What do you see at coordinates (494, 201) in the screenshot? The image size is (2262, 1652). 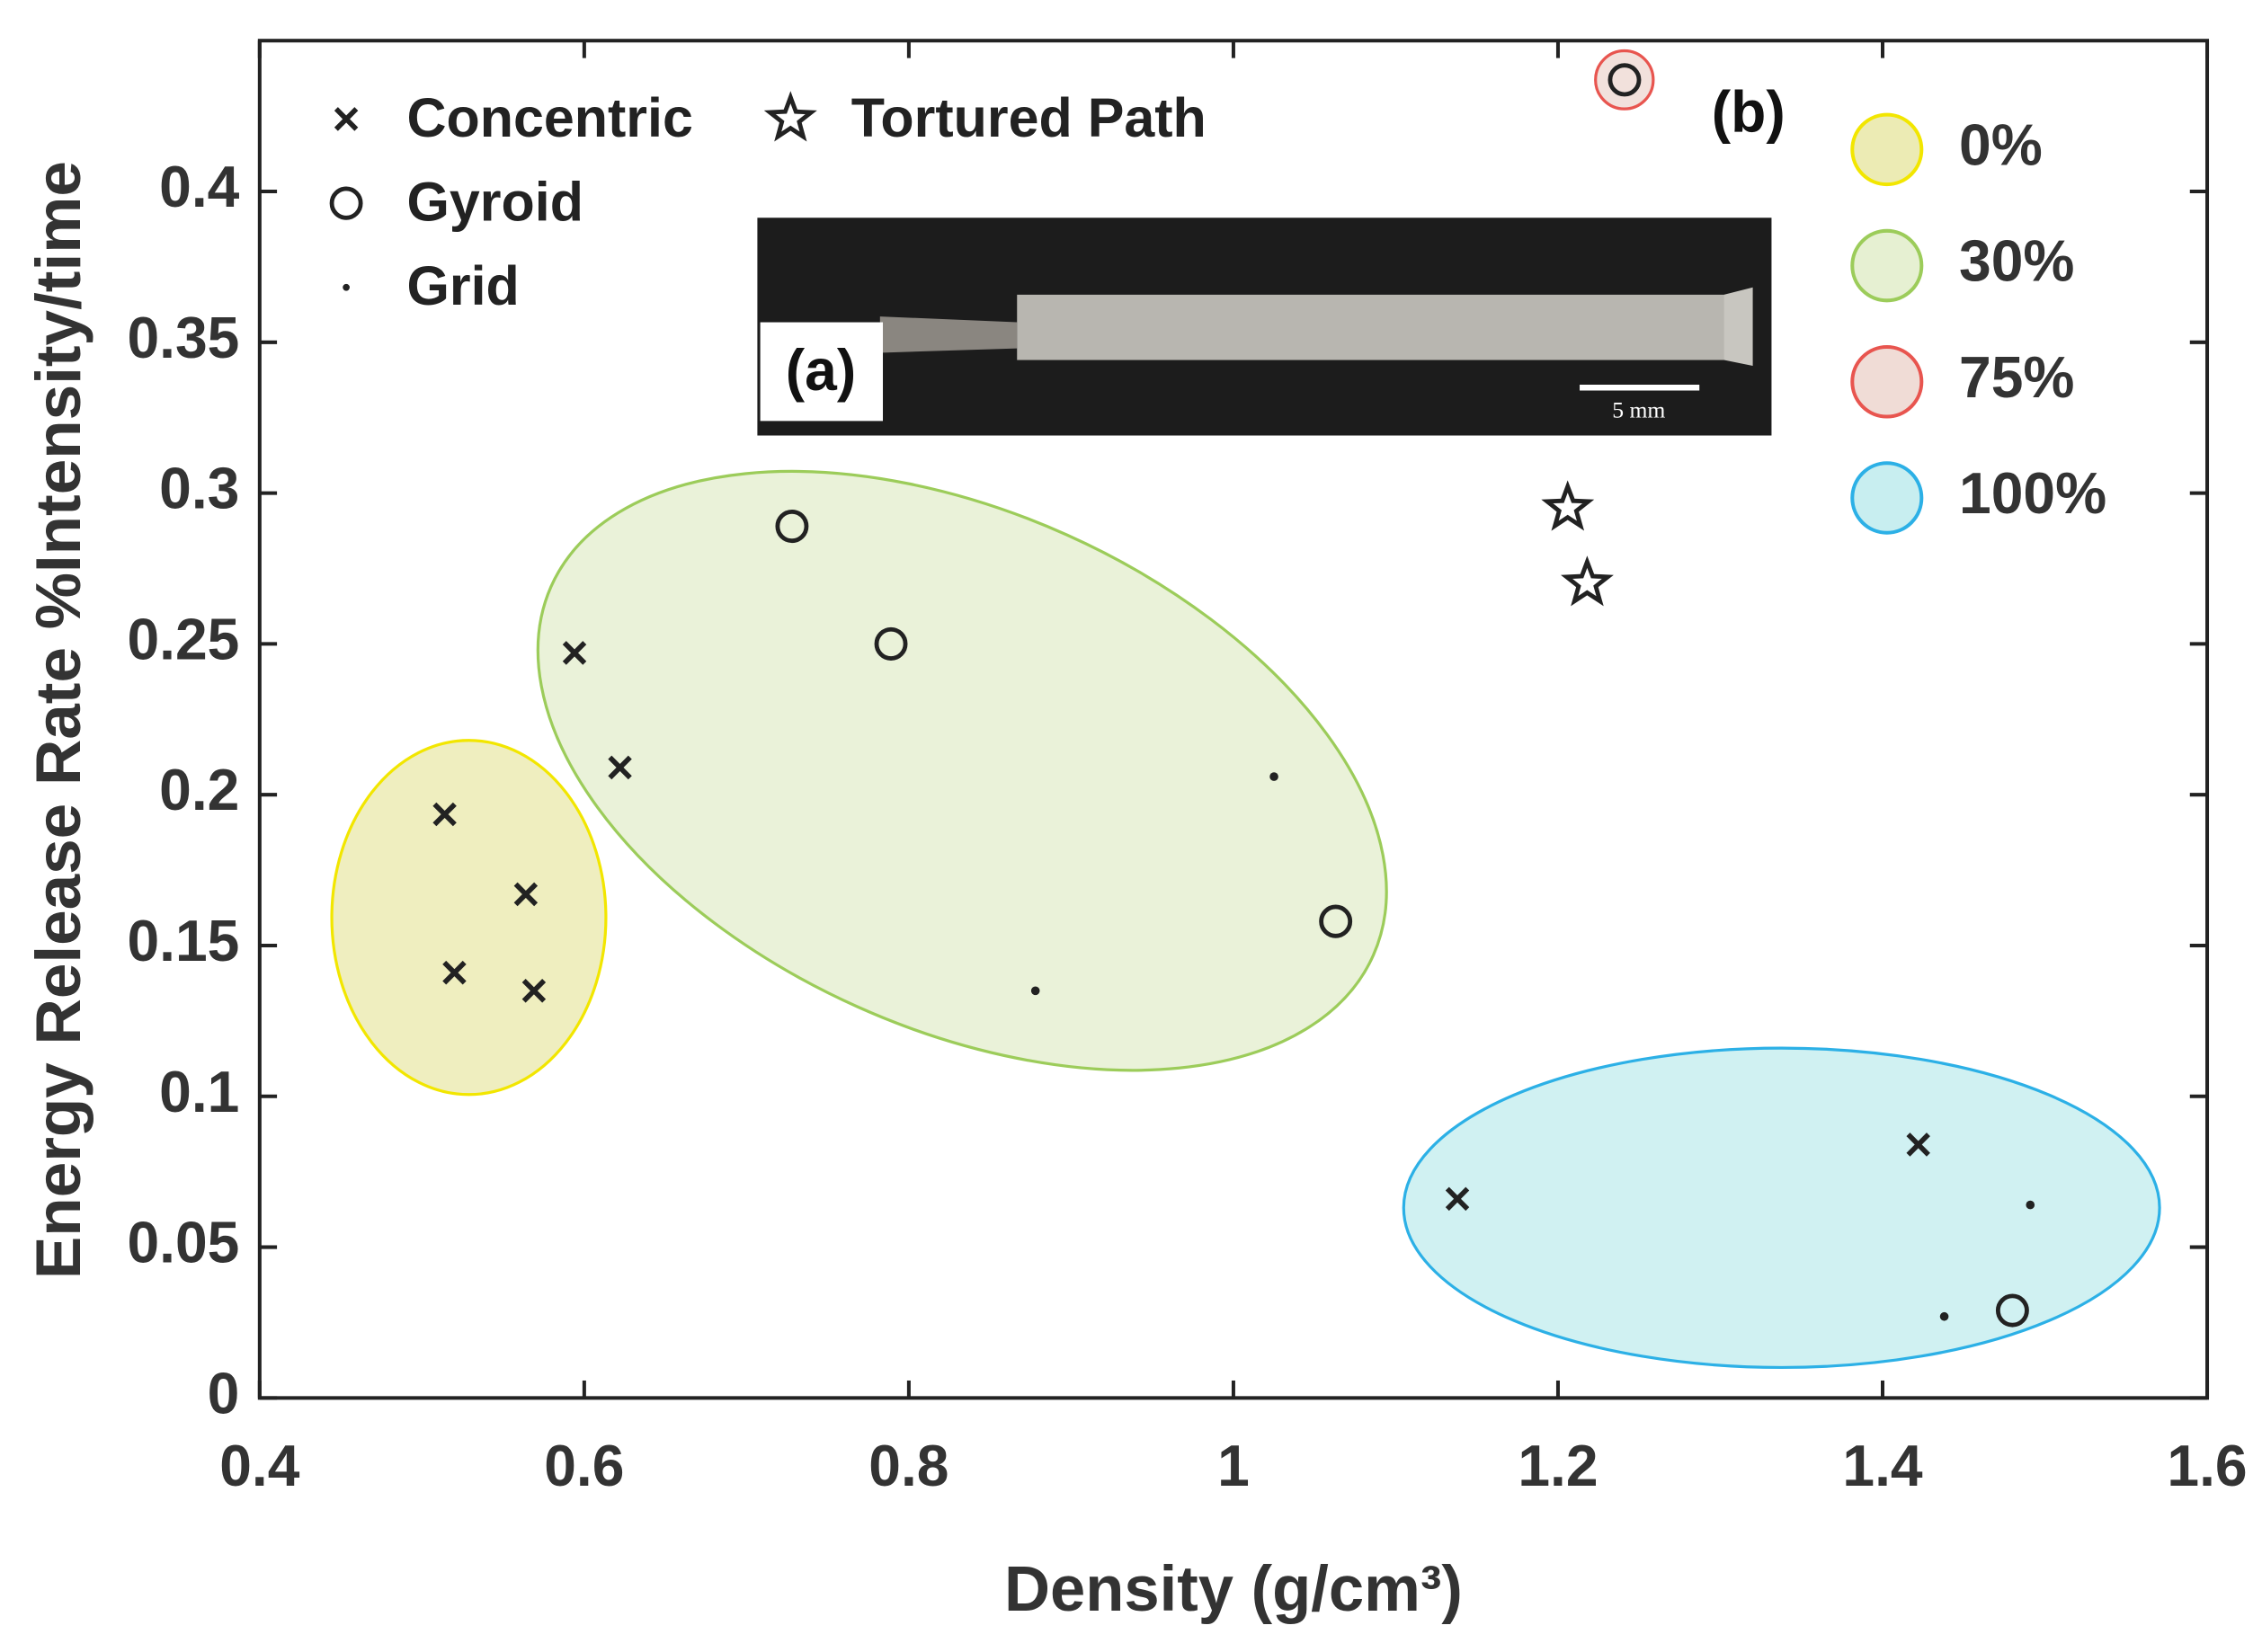 I see `legend-label: Gyroid` at bounding box center [494, 201].